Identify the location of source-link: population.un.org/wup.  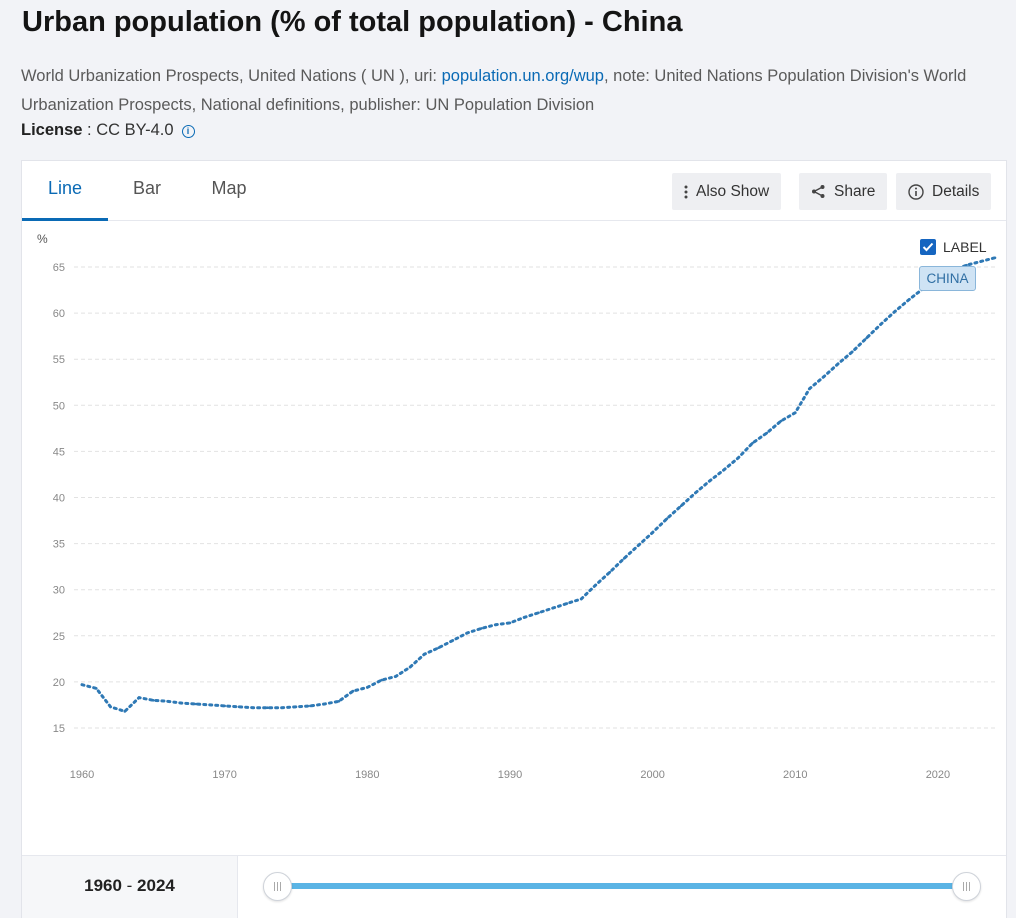
(522, 76).